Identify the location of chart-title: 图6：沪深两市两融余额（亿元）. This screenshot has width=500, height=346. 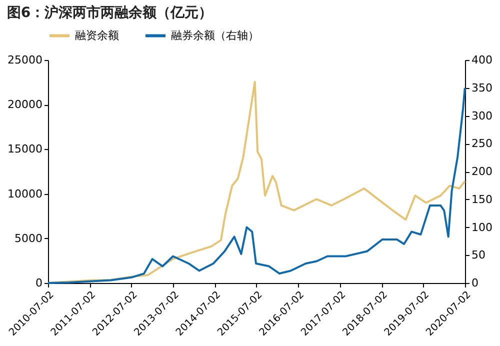
(109, 12).